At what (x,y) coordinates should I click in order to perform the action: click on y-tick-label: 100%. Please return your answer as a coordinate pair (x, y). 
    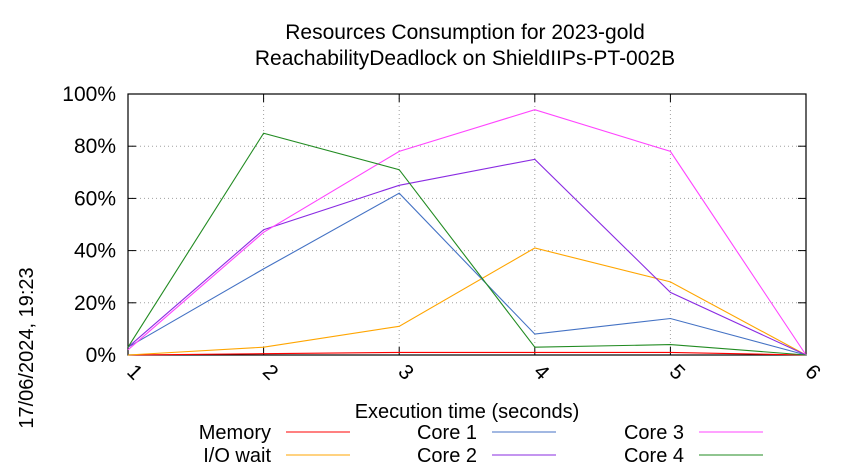
    Looking at the image, I should click on (89, 94).